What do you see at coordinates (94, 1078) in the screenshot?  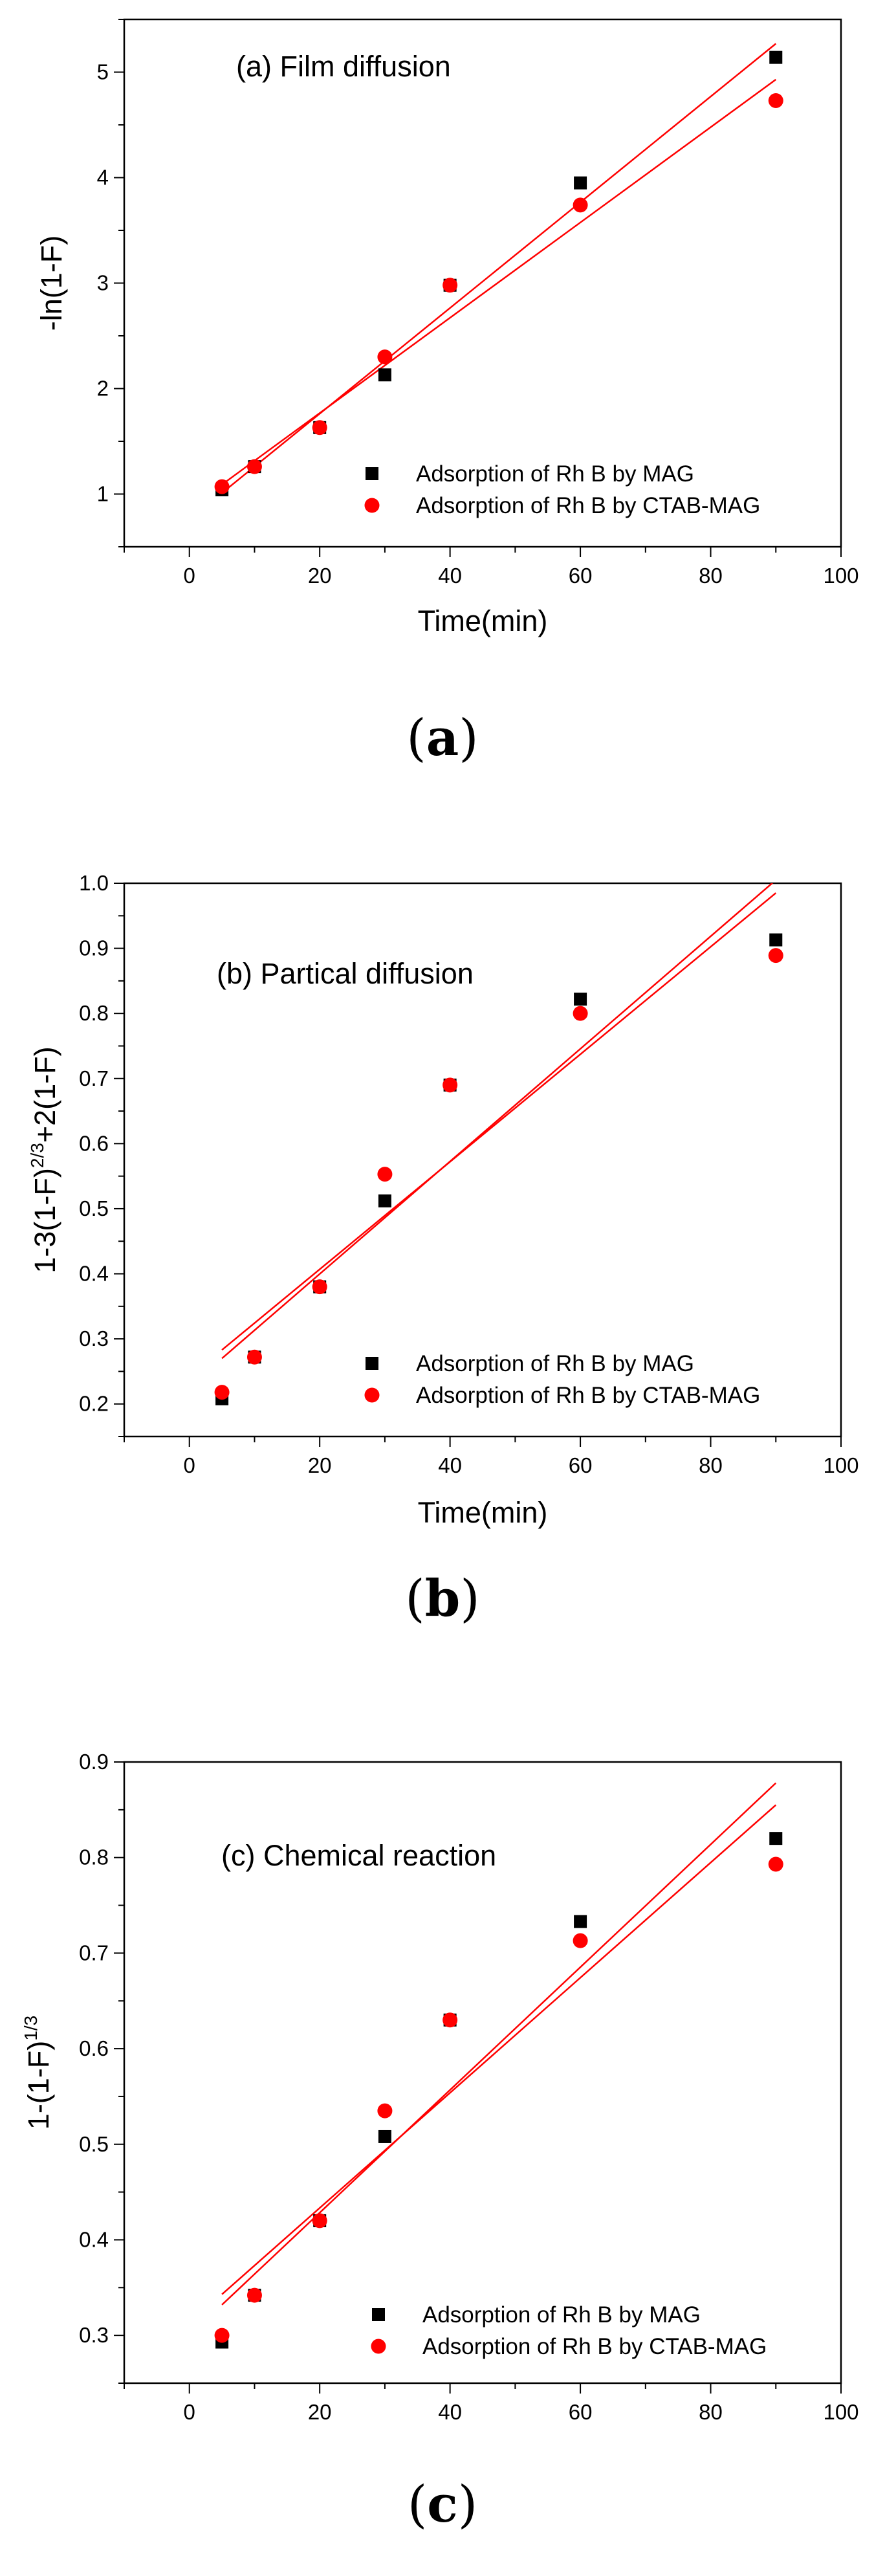 I see `y-tick-label: 0.7` at bounding box center [94, 1078].